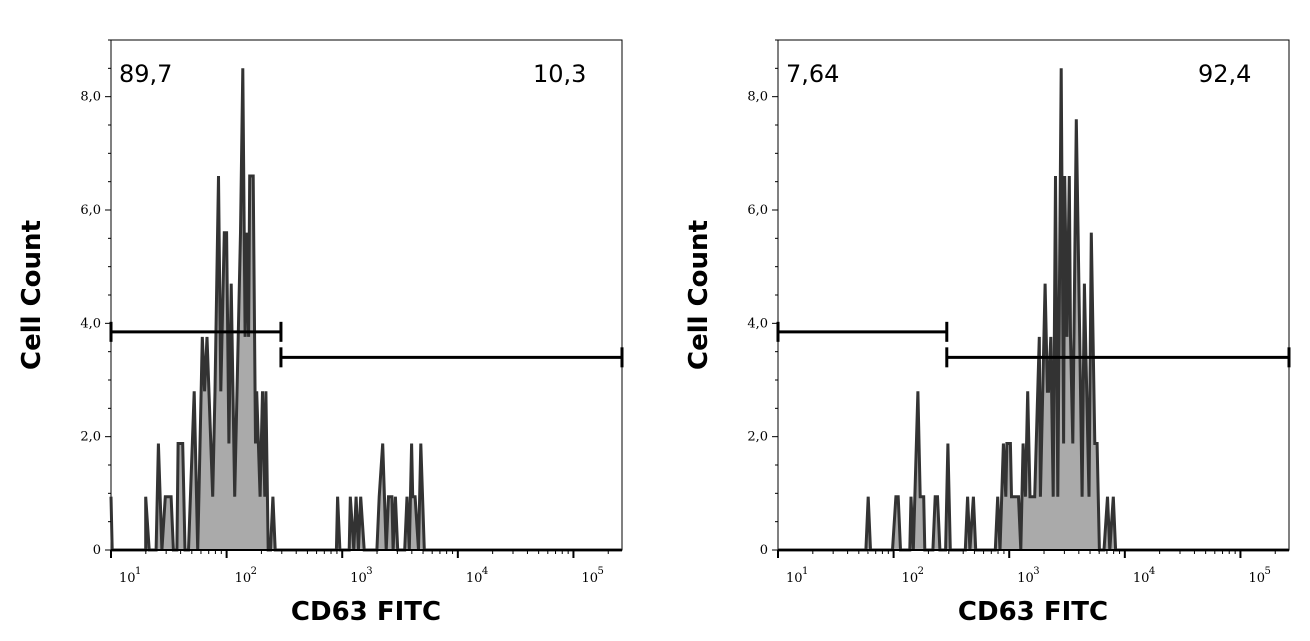 This screenshot has height=641, width=1310. I want to click on gate-right-percentage: 10,3, so click(559, 74).